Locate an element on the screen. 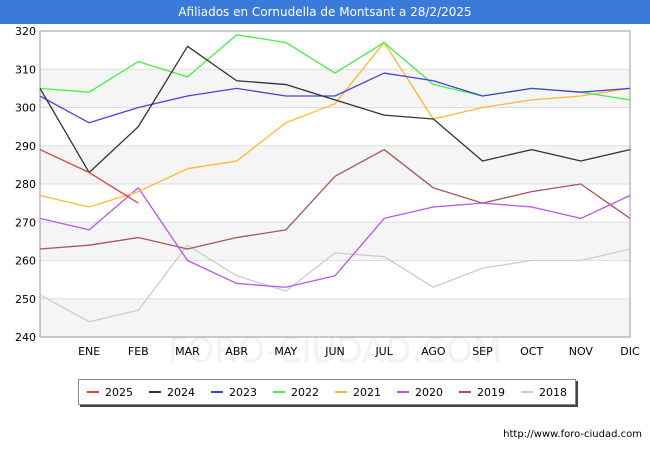 Image resolution: width=650 pixels, height=450 pixels. legend-item-2022: 2022 is located at coordinates (296, 392).